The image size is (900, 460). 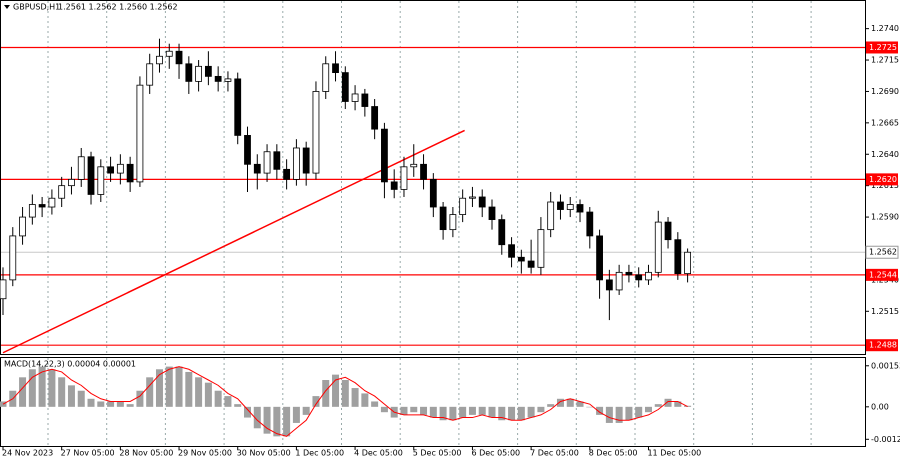 I want to click on y-tick-label: 1.2740, so click(x=885, y=28).